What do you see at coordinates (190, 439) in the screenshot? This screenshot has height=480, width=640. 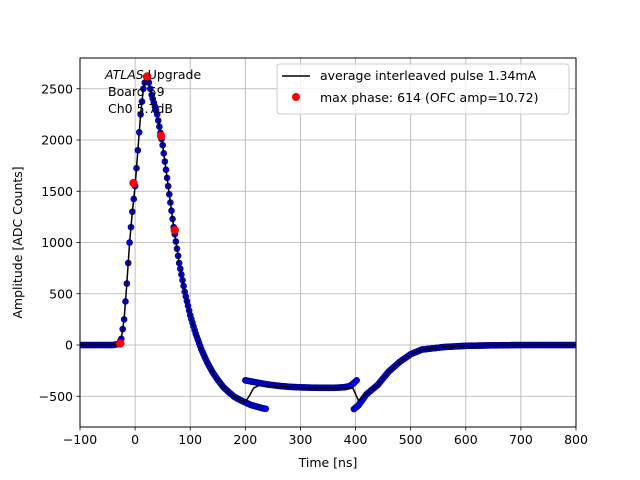 I see `x-tick-label: 100` at bounding box center [190, 439].